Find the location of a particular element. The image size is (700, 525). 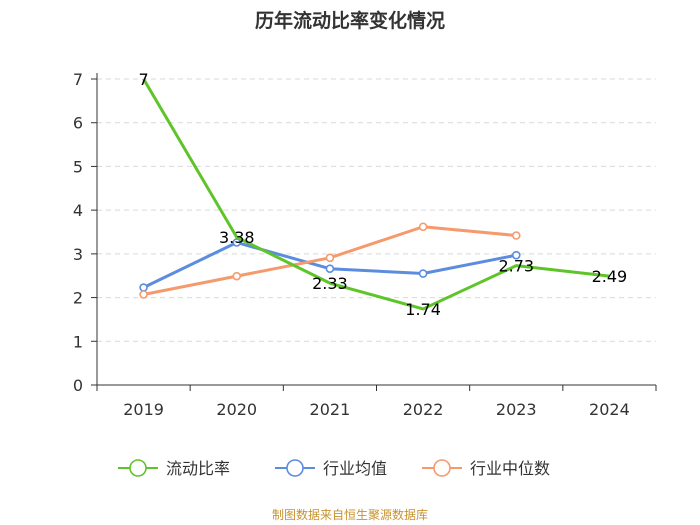

y-tick-label: 5 is located at coordinates (78, 166).